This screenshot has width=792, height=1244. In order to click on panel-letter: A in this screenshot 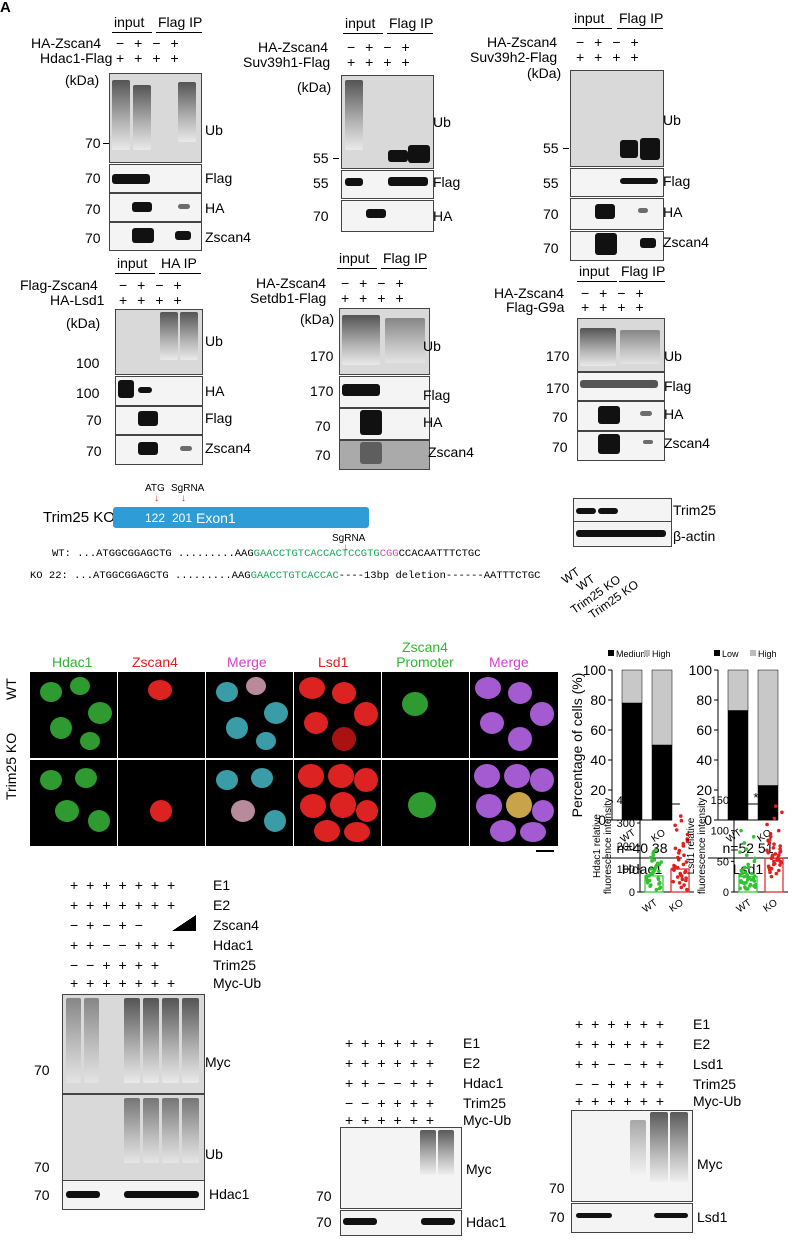, I will do `click(5, 8)`.